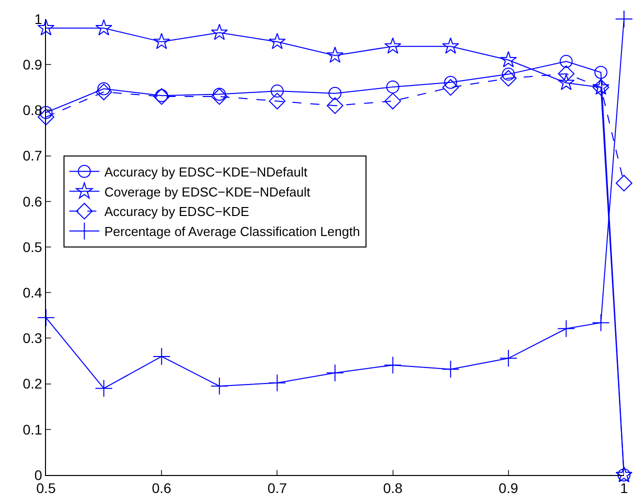 The height and width of the screenshot is (504, 636). I want to click on legend-label: Accuracy by EDSC−KDE−NDefault, so click(206, 172).